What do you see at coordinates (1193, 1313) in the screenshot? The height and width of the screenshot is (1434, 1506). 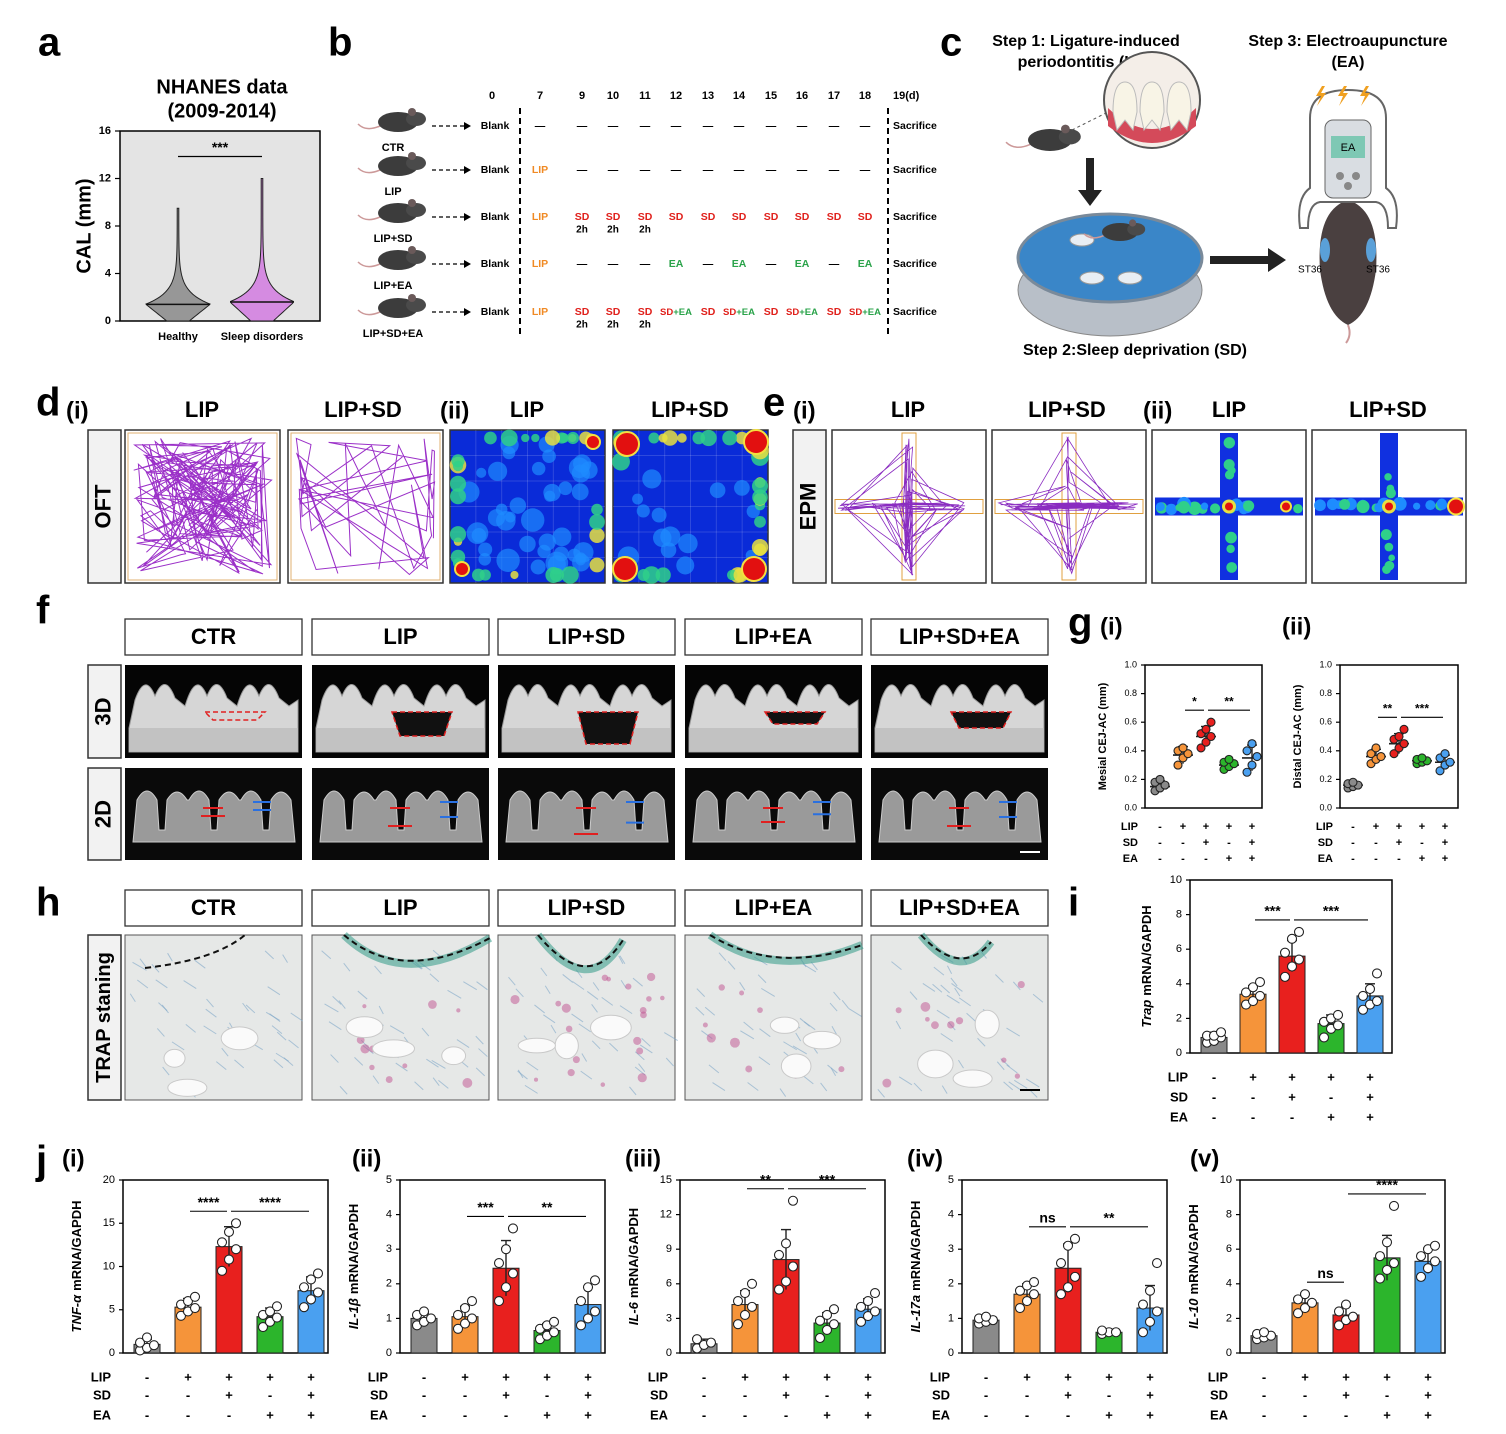 I see `gene-name: IL-10` at bounding box center [1193, 1313].